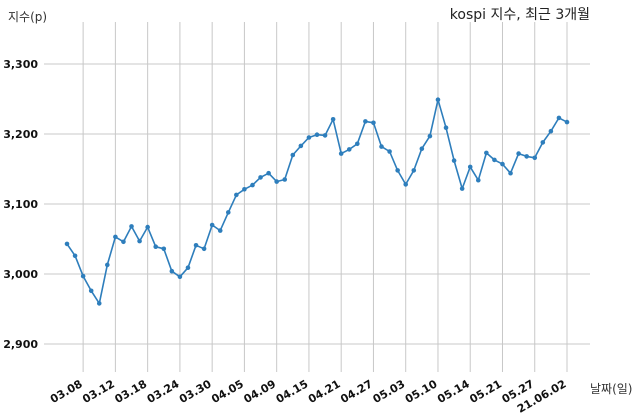  What do you see at coordinates (324, 391) in the screenshot?
I see `x-tick-label: 04.21` at bounding box center [324, 391].